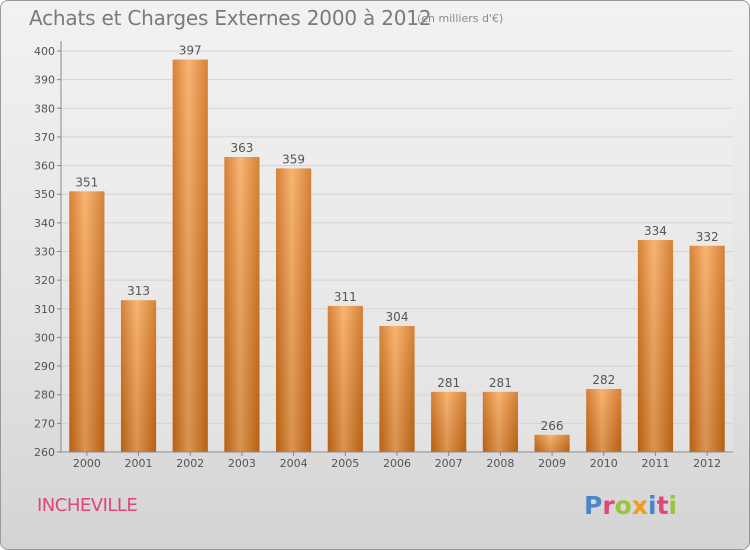 Image resolution: width=750 pixels, height=550 pixels. I want to click on x-tick-label: 2008, so click(500, 463).